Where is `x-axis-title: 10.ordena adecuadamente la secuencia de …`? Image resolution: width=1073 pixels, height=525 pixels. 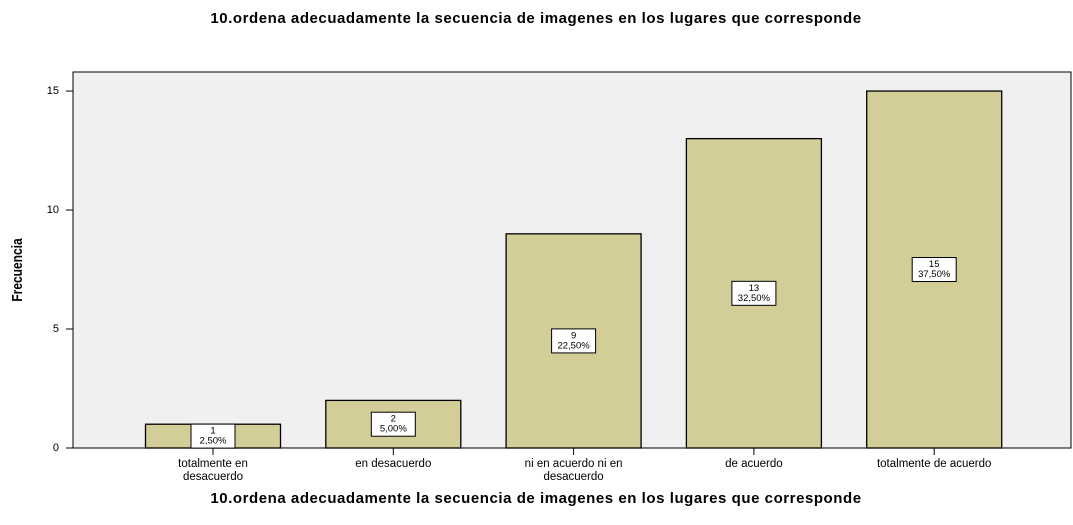
x-axis-title: 10.ordena adecuadamente la secuencia de … is located at coordinates (536, 498).